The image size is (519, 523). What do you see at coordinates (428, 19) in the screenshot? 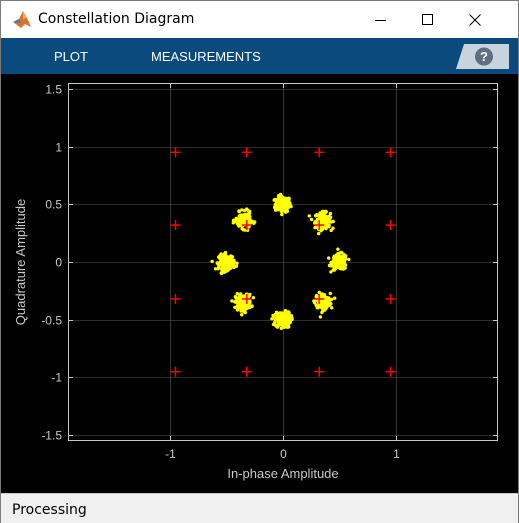
I see `maximize-button` at bounding box center [428, 19].